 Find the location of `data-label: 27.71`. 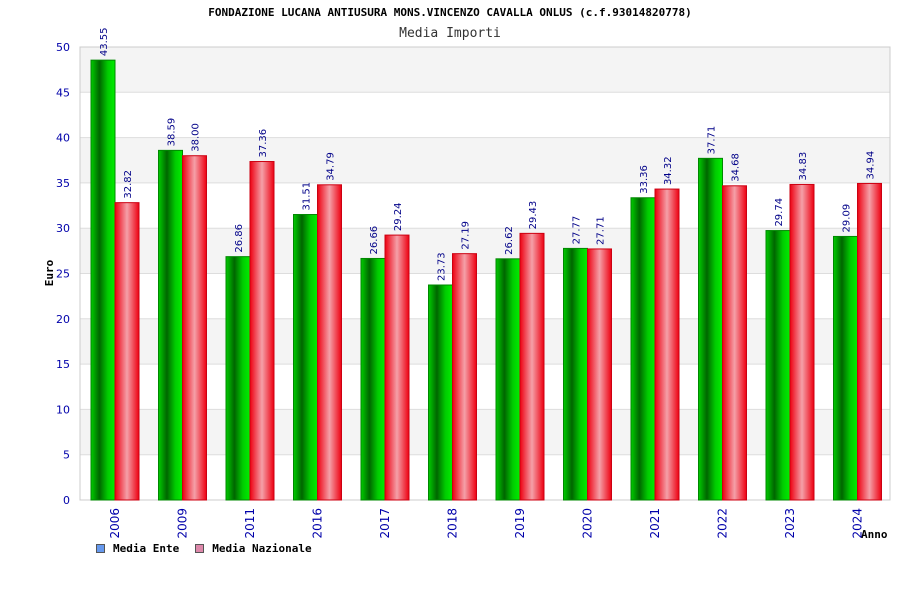

data-label: 27.71 is located at coordinates (601, 230).